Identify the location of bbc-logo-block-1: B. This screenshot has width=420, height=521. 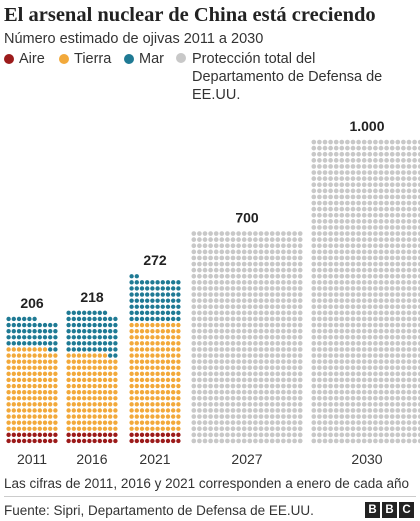
(372, 510).